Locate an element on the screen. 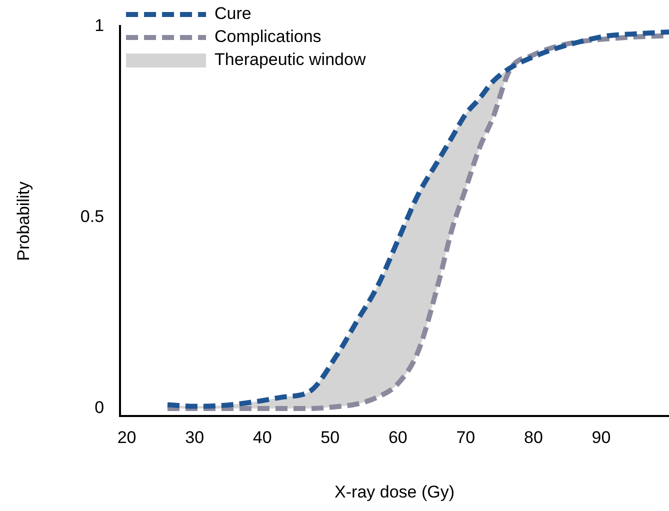 The width and height of the screenshot is (669, 511). x-tick-label: 30 is located at coordinates (194, 438).